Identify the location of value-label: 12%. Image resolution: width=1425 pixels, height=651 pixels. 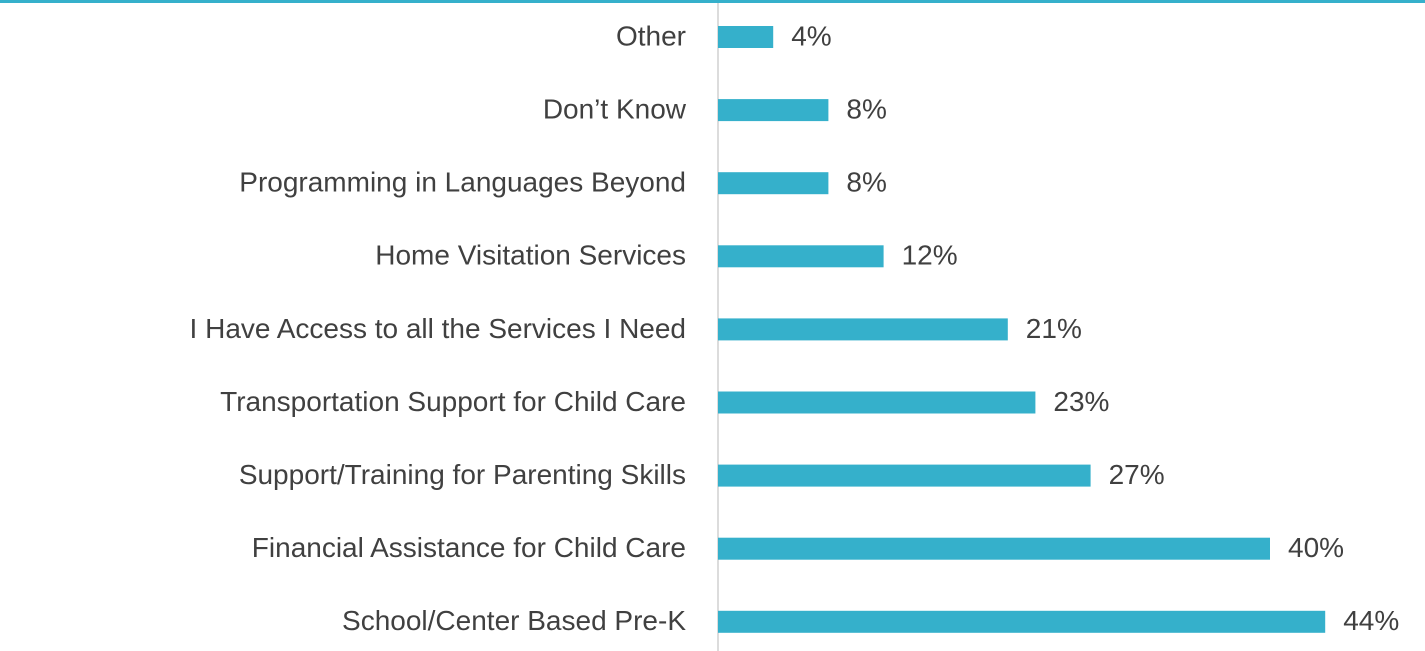
(930, 255).